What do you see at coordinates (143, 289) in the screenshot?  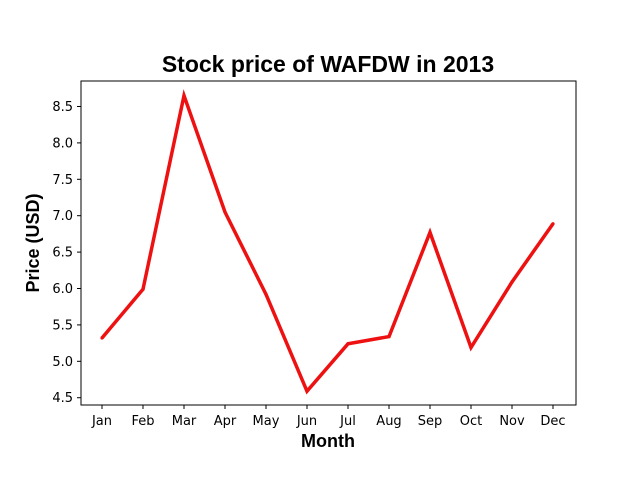 I see `data-point-feb` at bounding box center [143, 289].